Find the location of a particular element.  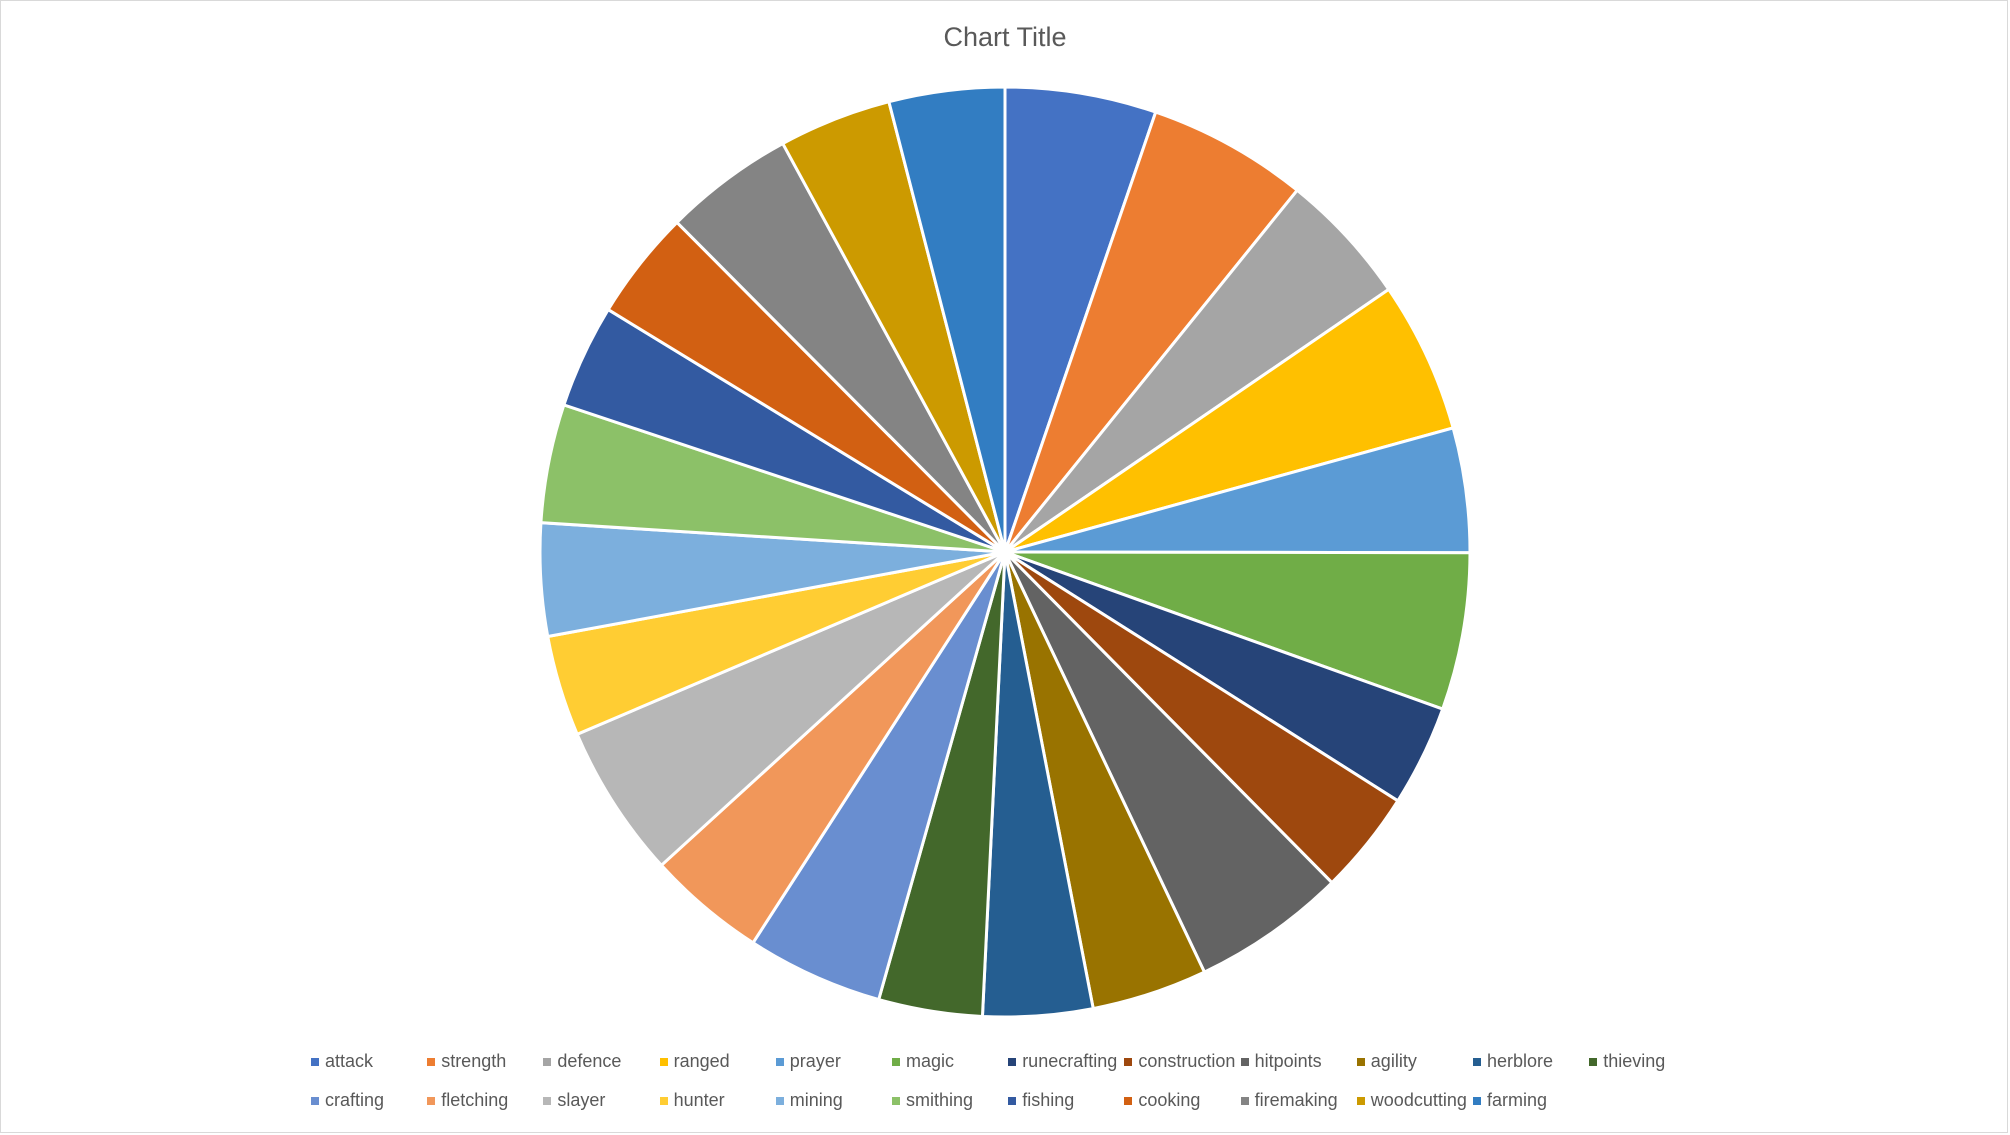

chart-title: Chart Title is located at coordinates (1005, 37).